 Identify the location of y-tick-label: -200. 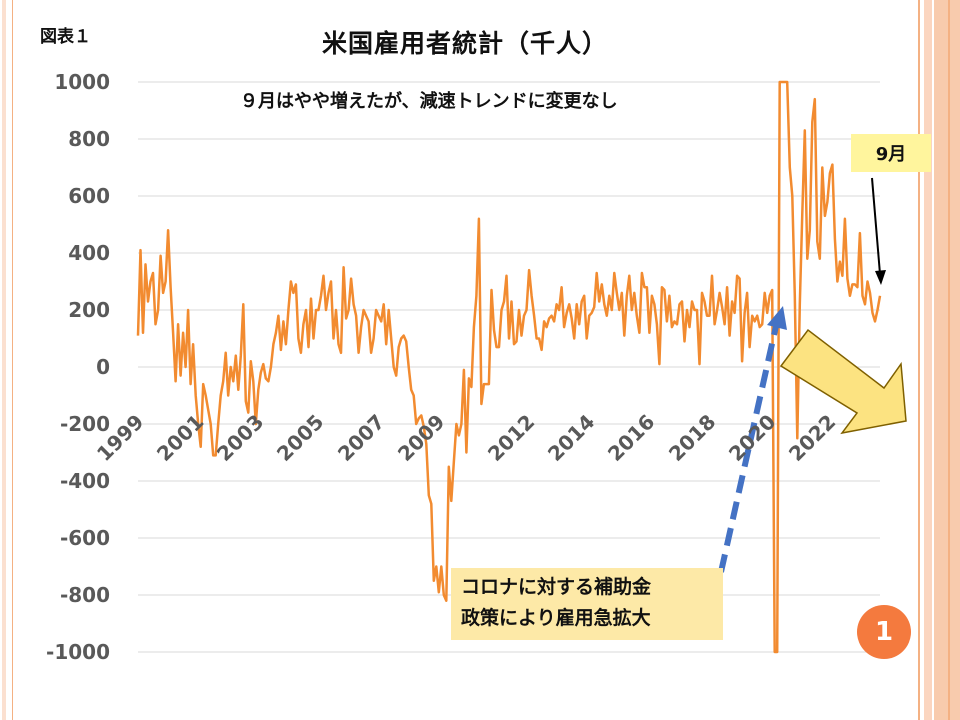
(84, 424).